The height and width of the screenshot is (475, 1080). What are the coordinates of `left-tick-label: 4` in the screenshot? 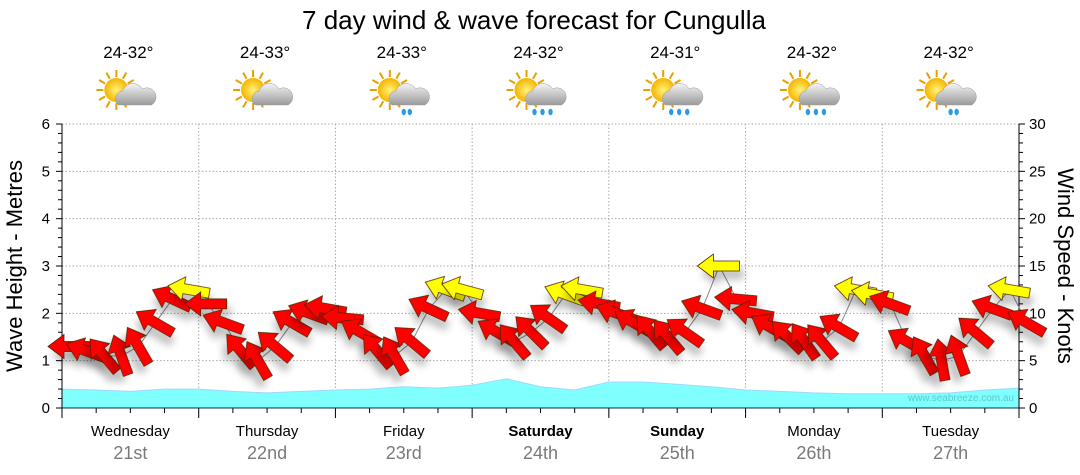 It's located at (46, 219).